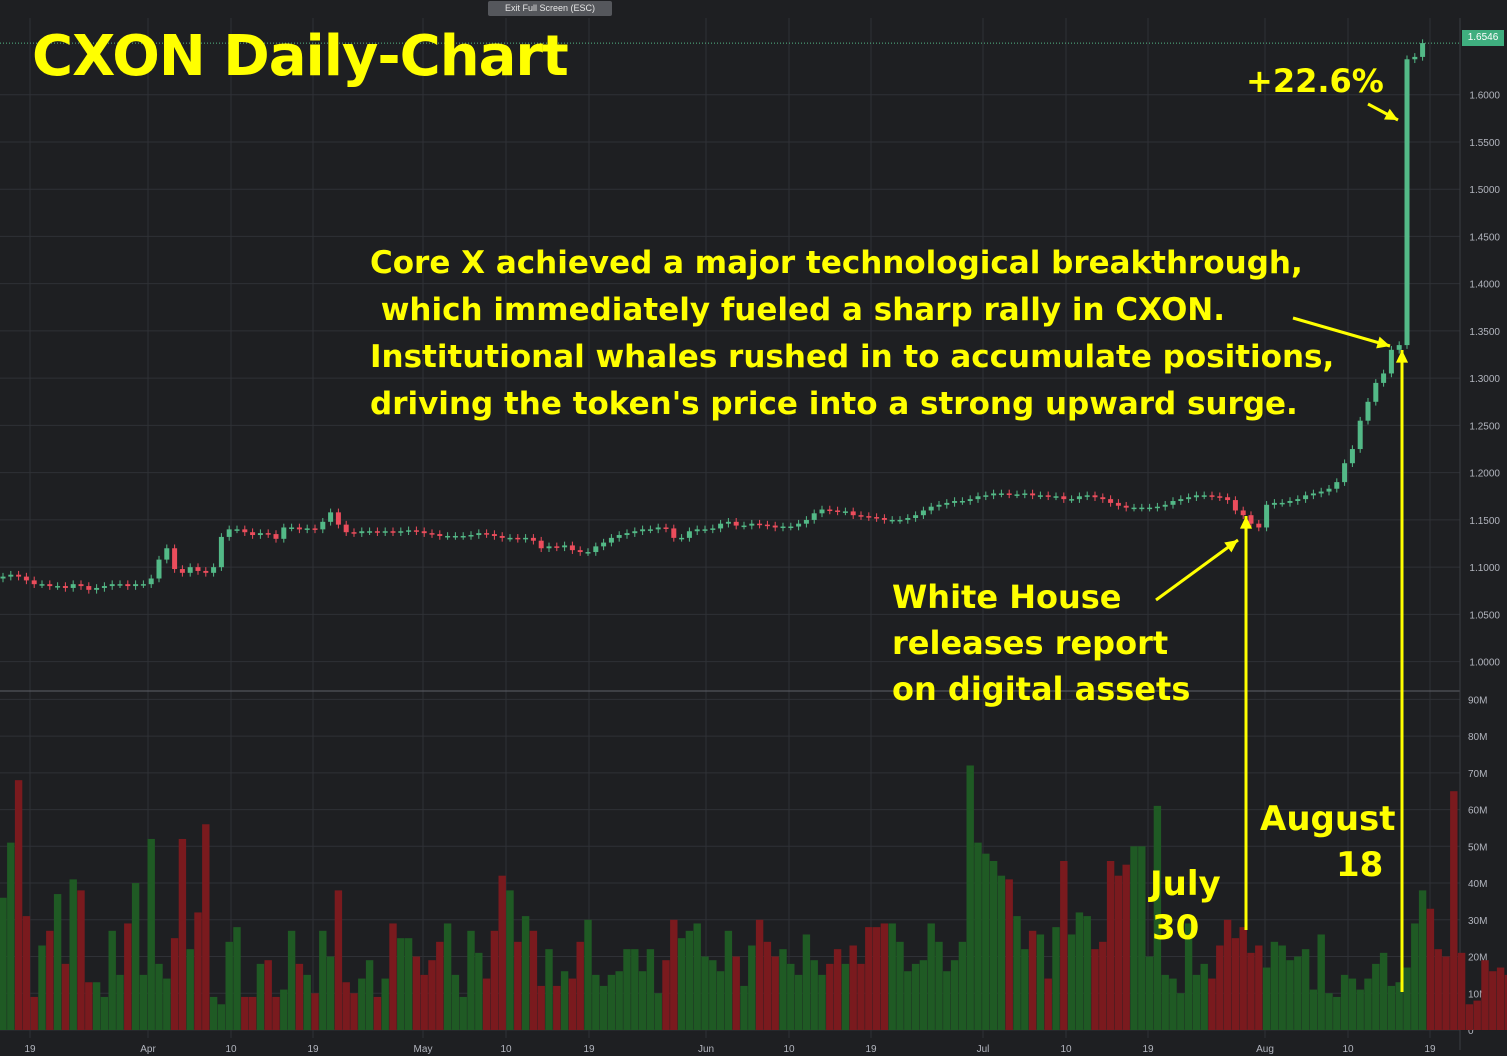 This screenshot has height=1056, width=1507. What do you see at coordinates (1477, 884) in the screenshot?
I see `volume-tick-label: 40M` at bounding box center [1477, 884].